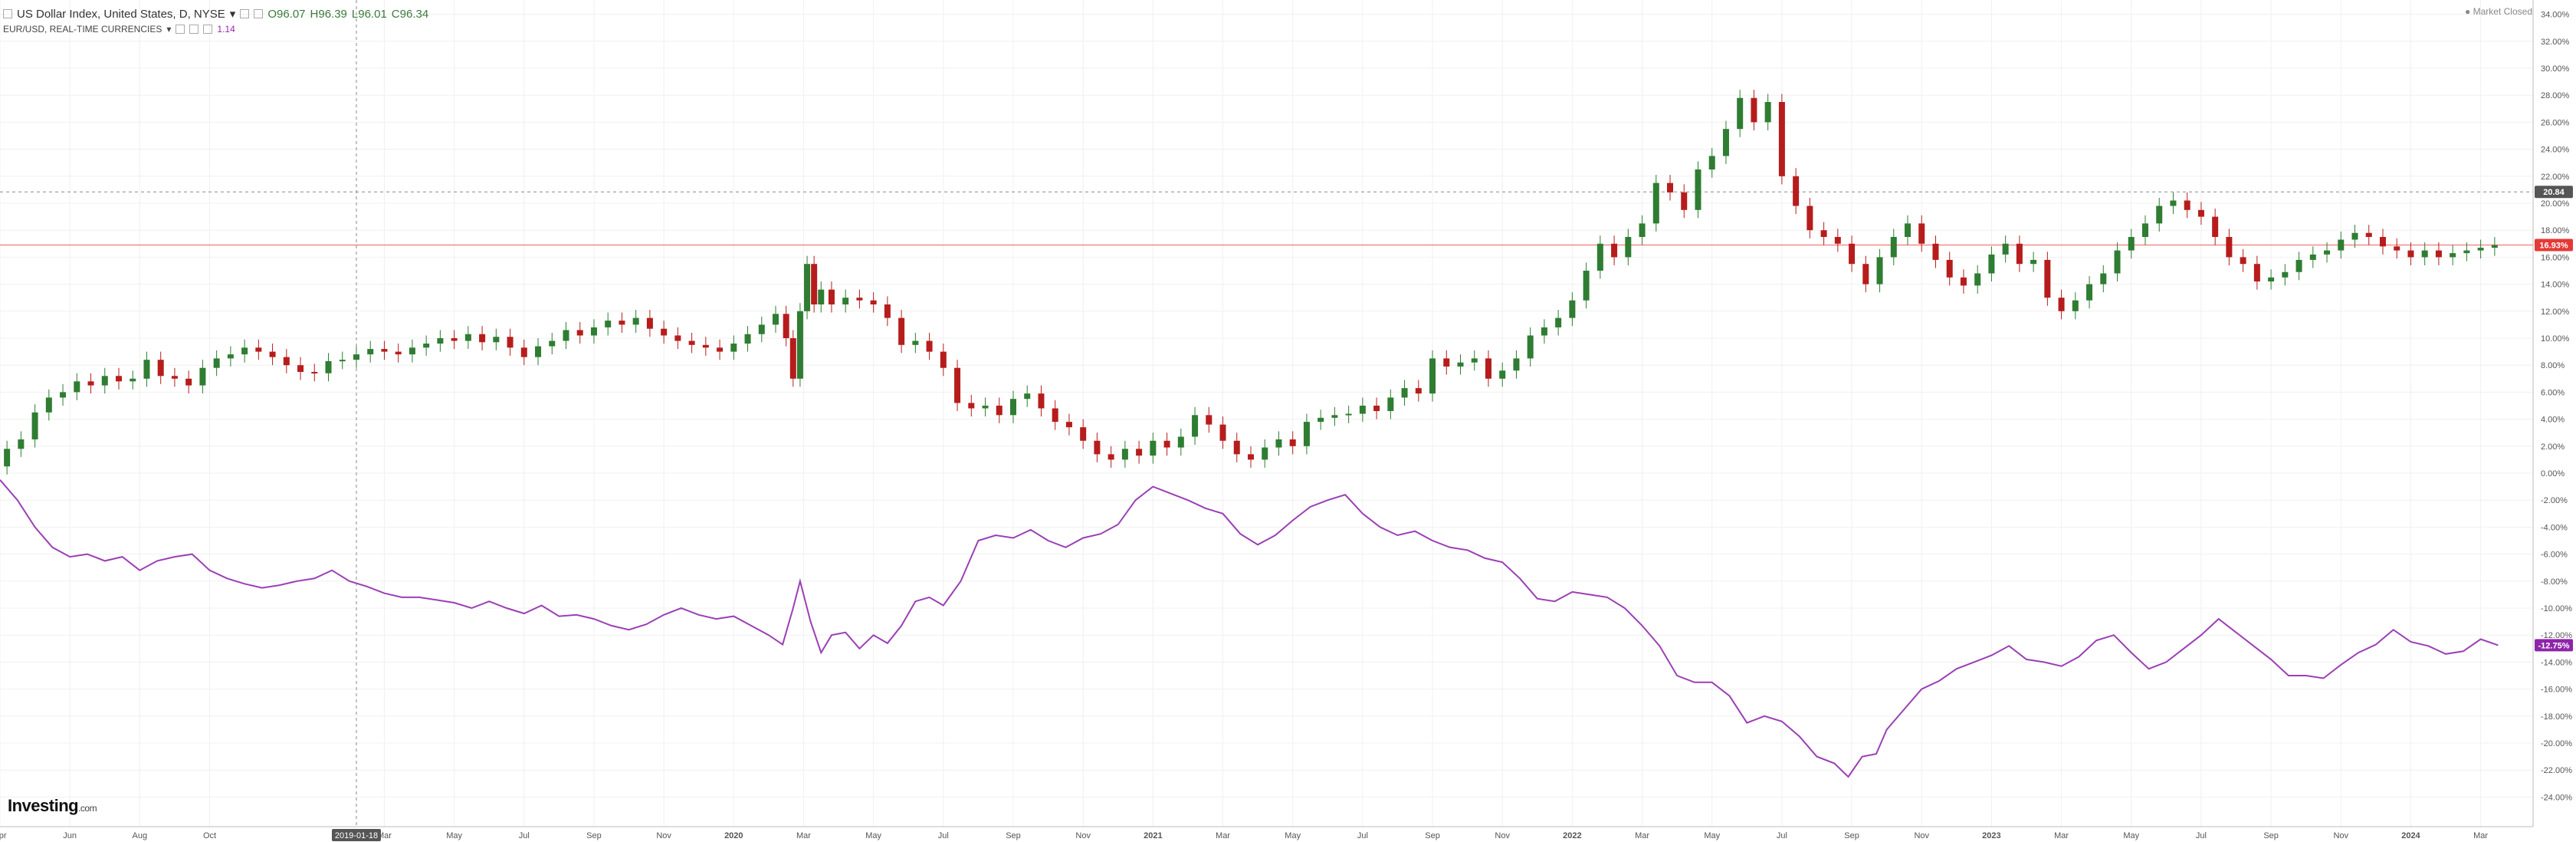  I want to click on crosshair-date-badge, so click(356, 835).